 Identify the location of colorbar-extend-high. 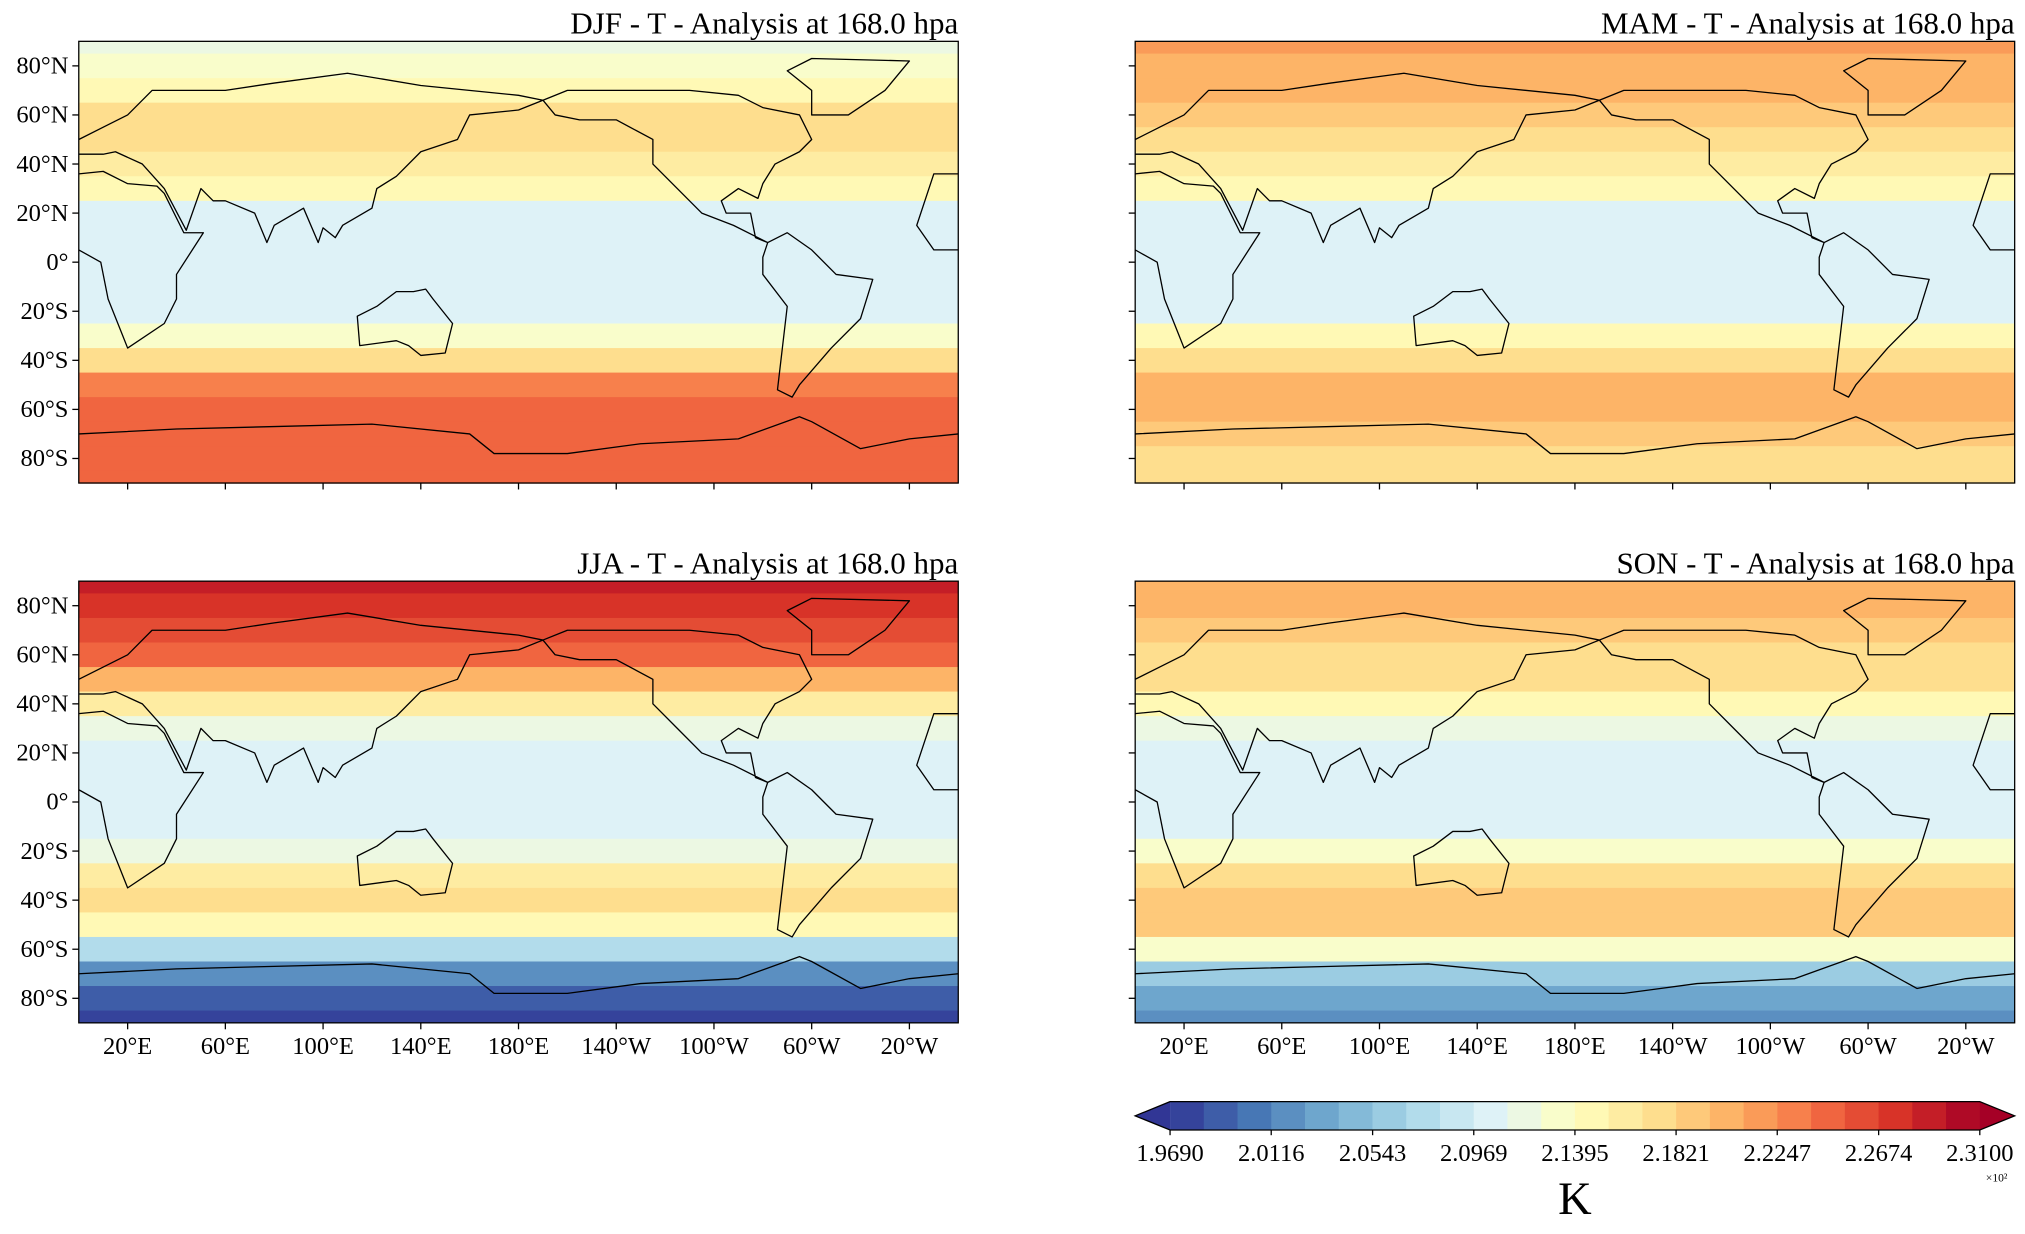
(1997, 1116).